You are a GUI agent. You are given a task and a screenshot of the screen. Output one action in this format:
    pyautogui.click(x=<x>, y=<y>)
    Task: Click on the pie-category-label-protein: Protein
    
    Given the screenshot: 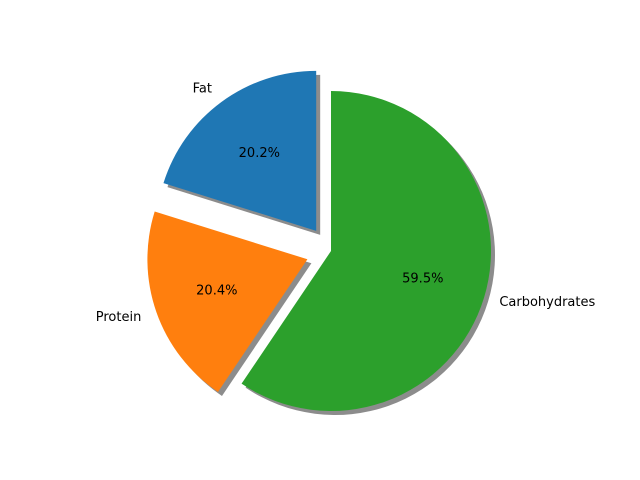 What is the action you would take?
    pyautogui.click(x=119, y=317)
    